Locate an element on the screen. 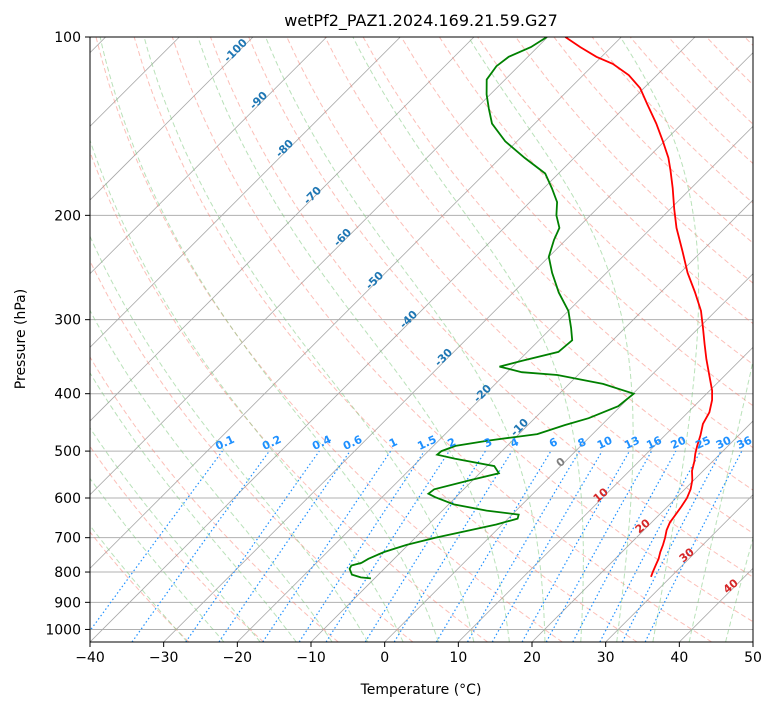 The image size is (775, 708). y-tick-label: 100 is located at coordinates (67, 38).